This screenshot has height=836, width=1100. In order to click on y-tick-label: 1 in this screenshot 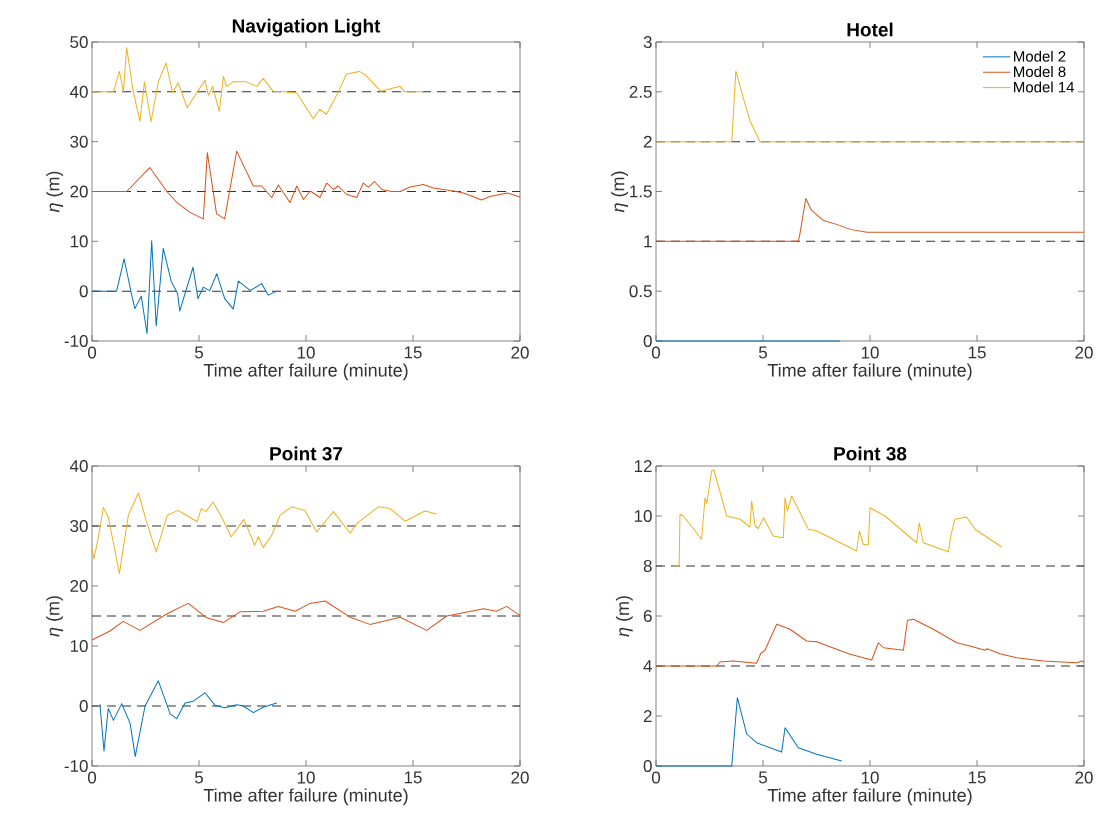, I will do `click(648, 241)`.